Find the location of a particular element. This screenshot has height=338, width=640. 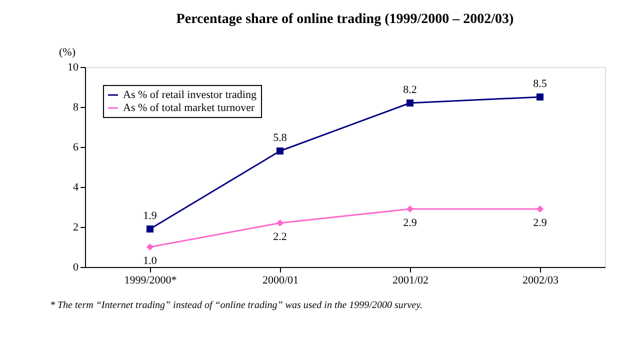

data-label: 1.0 is located at coordinates (150, 261).